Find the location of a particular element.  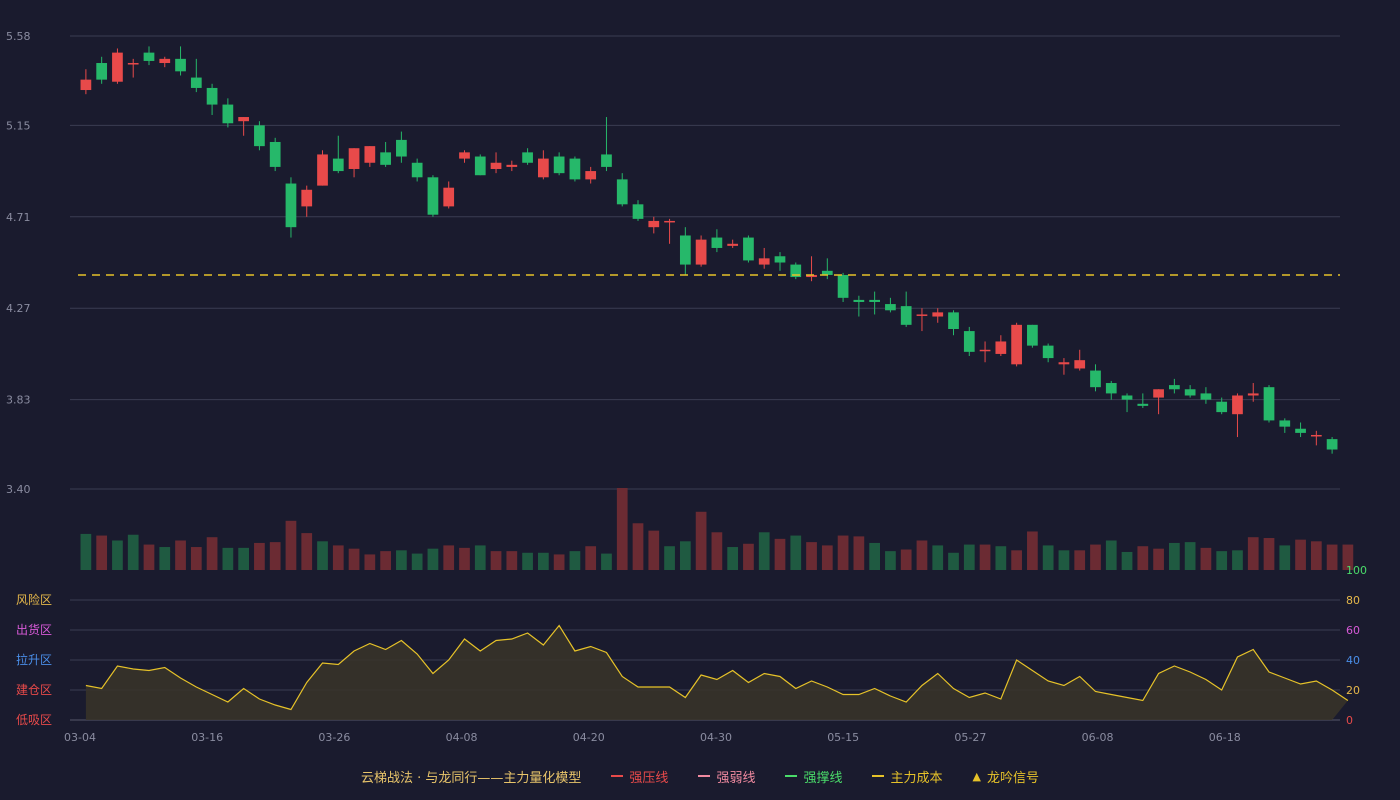

legend-item-dragon-signal: ▲ 龙吟信号 is located at coordinates (1005, 776).